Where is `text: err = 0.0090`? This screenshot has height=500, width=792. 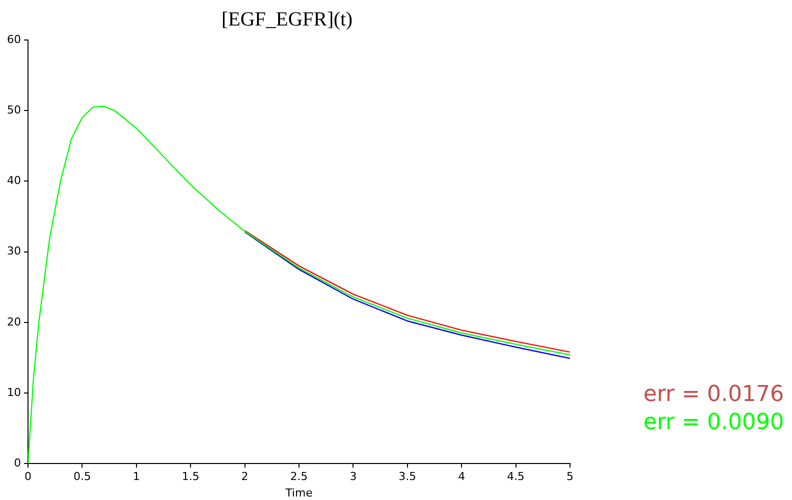
text: err = 0.0090 is located at coordinates (713, 422).